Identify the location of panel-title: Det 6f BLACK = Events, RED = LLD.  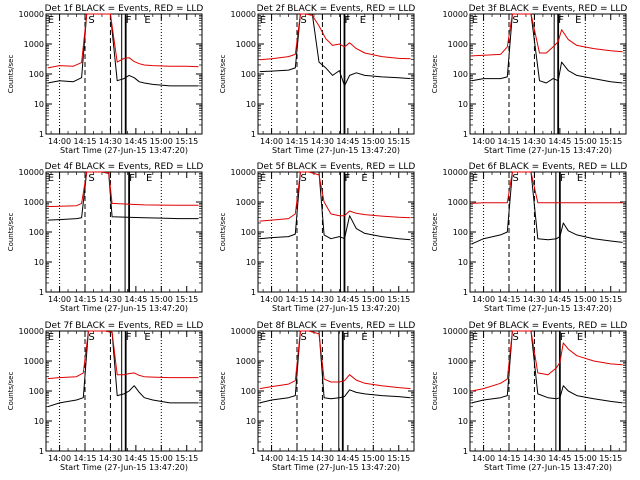
(548, 167).